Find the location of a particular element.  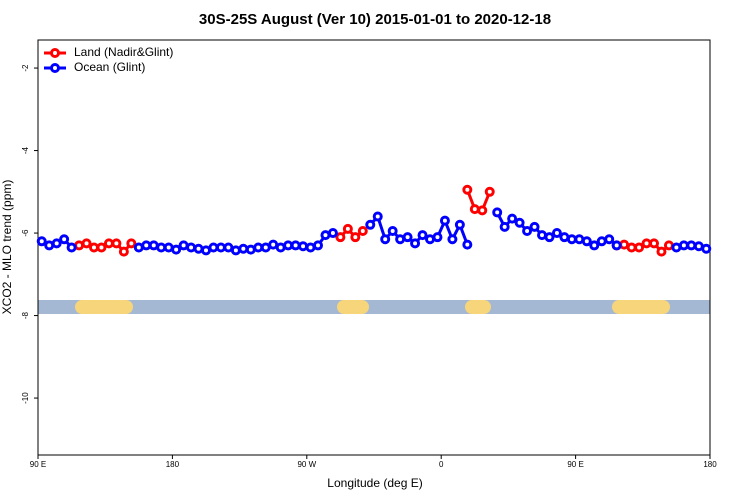

ocean-band is located at coordinates (374, 307).